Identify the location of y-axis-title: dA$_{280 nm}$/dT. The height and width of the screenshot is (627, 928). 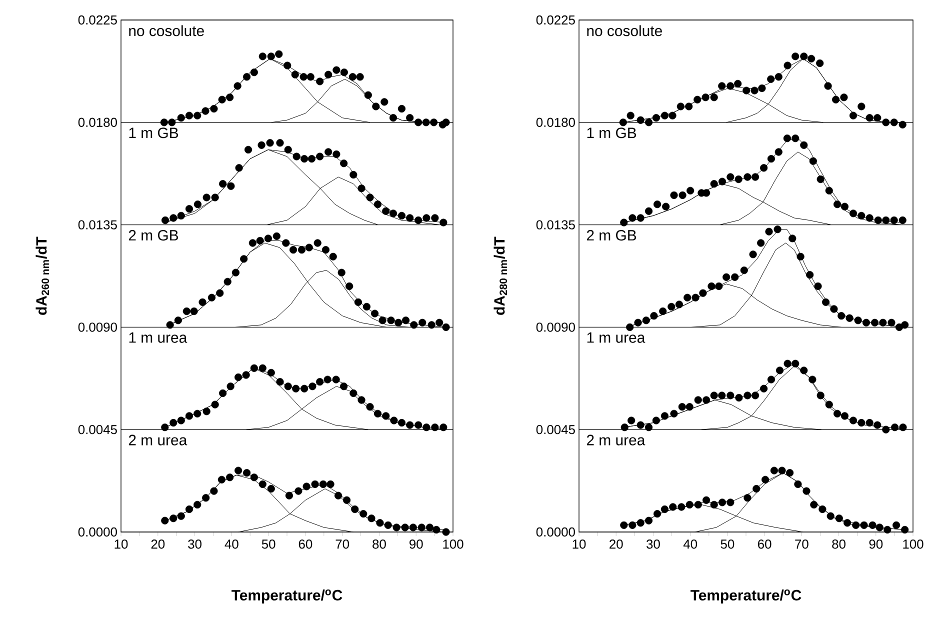
(501, 275).